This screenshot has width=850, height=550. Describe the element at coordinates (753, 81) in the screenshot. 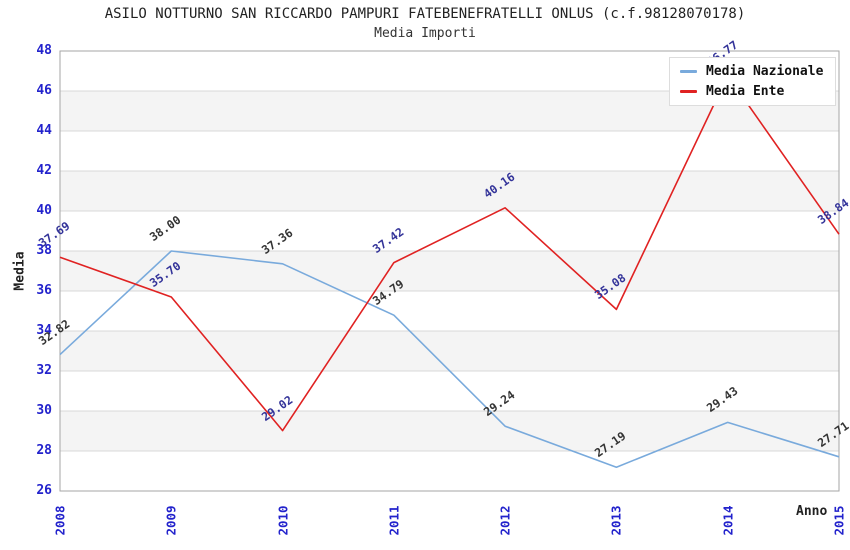

I see `legend: Media Nazionale Media Ente` at that location.